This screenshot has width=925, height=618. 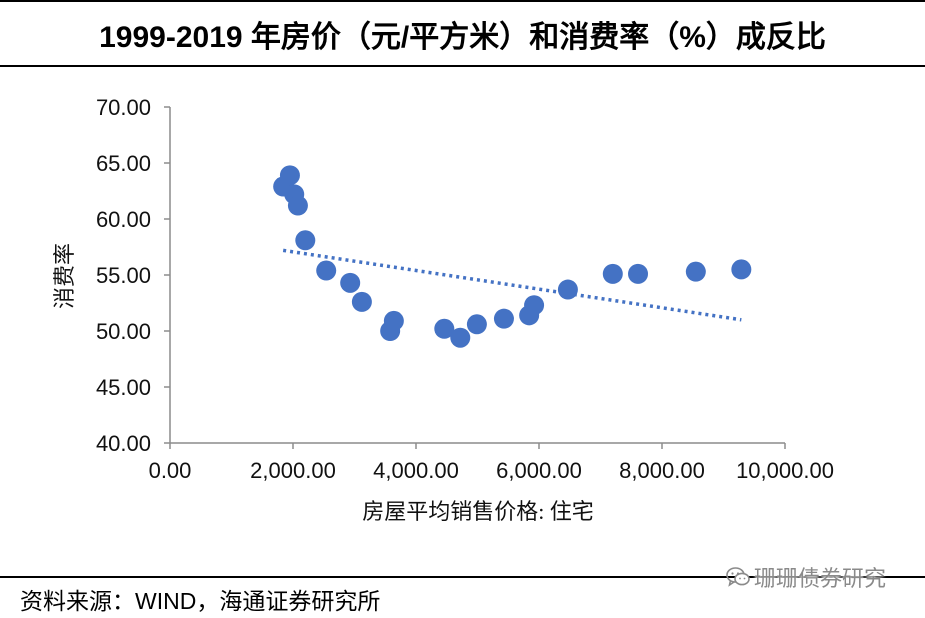 I want to click on y-axis-title: 消费率, so click(x=64, y=276).